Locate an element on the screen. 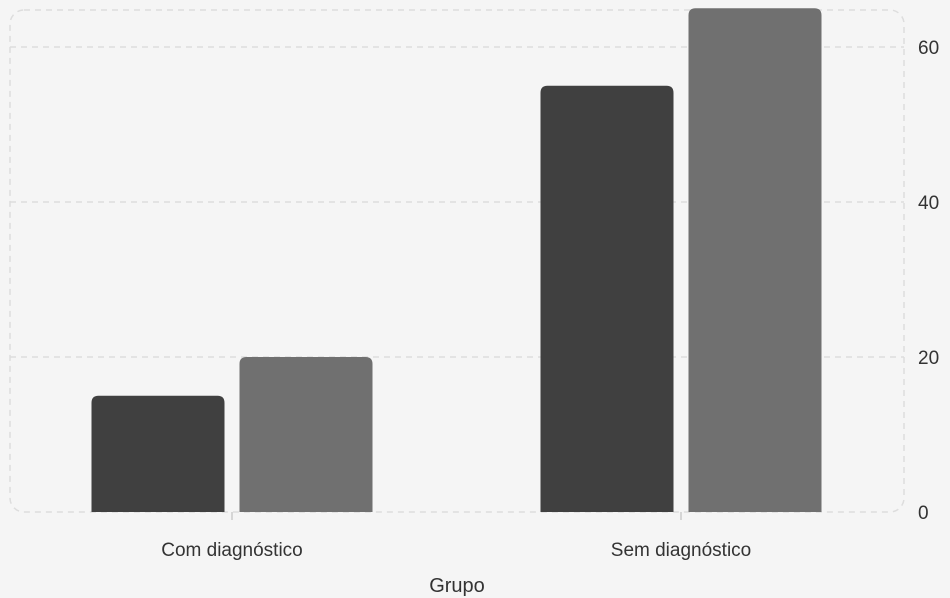  x-axis-title: Grupo is located at coordinates (457, 586).